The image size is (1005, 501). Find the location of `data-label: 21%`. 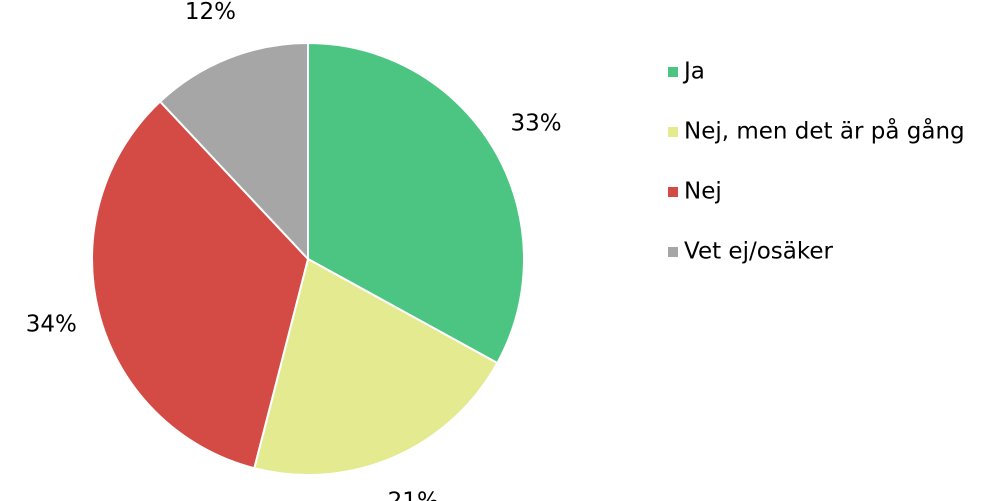

data-label: 21% is located at coordinates (413, 495).